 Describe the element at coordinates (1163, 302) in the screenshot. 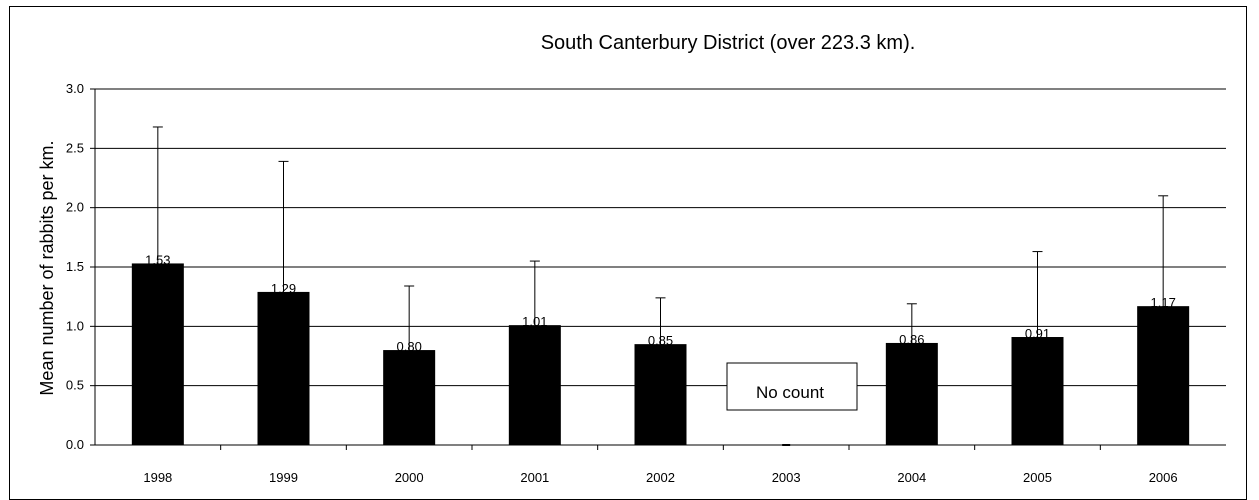

I see `data-label: 1.17` at that location.